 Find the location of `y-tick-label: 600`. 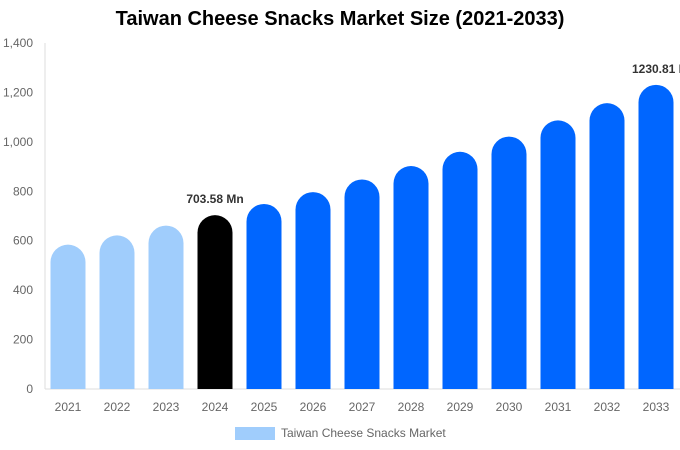

y-tick-label: 600 is located at coordinates (23, 241).